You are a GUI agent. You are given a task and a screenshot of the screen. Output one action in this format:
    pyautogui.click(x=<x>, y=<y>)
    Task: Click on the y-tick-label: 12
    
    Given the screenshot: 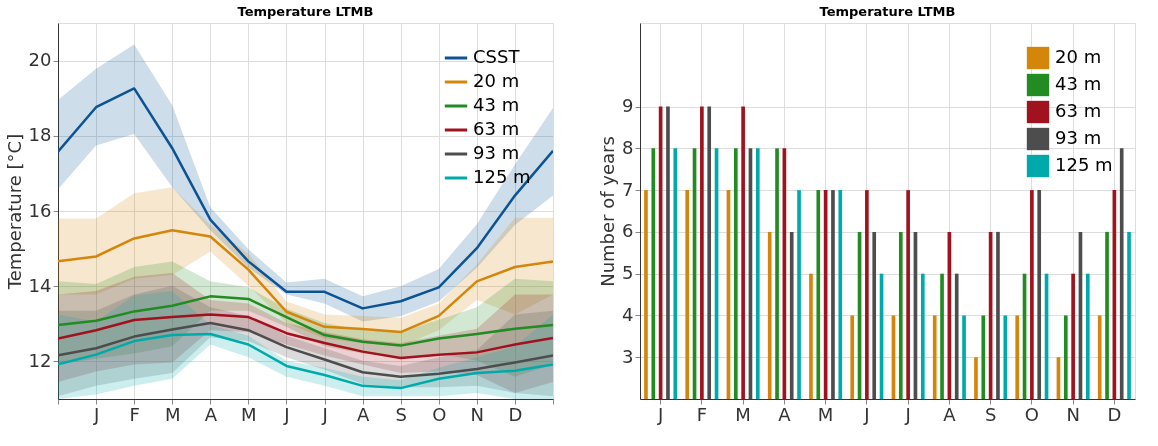 What is the action you would take?
    pyautogui.click(x=40, y=360)
    